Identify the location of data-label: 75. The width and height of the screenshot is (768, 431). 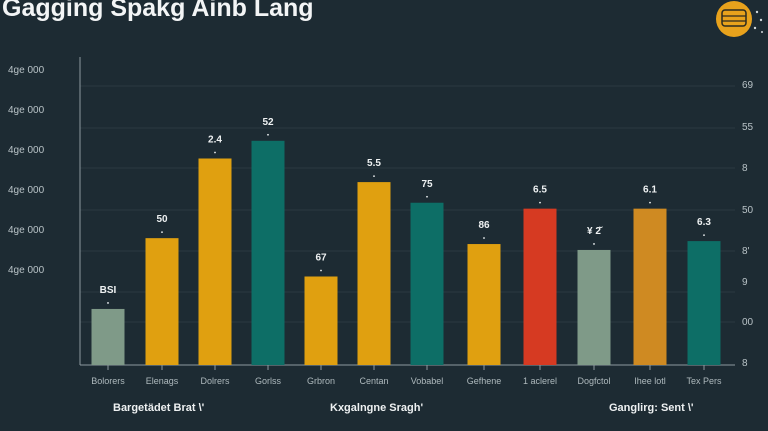
(427, 184).